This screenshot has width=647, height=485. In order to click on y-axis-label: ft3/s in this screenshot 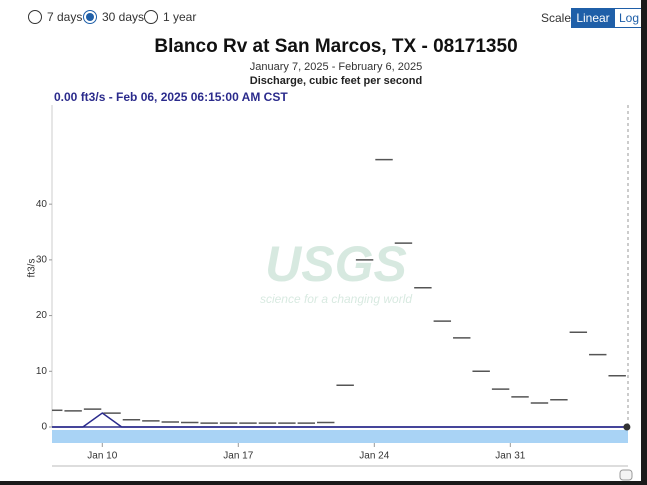, I will do `click(32, 268)`.